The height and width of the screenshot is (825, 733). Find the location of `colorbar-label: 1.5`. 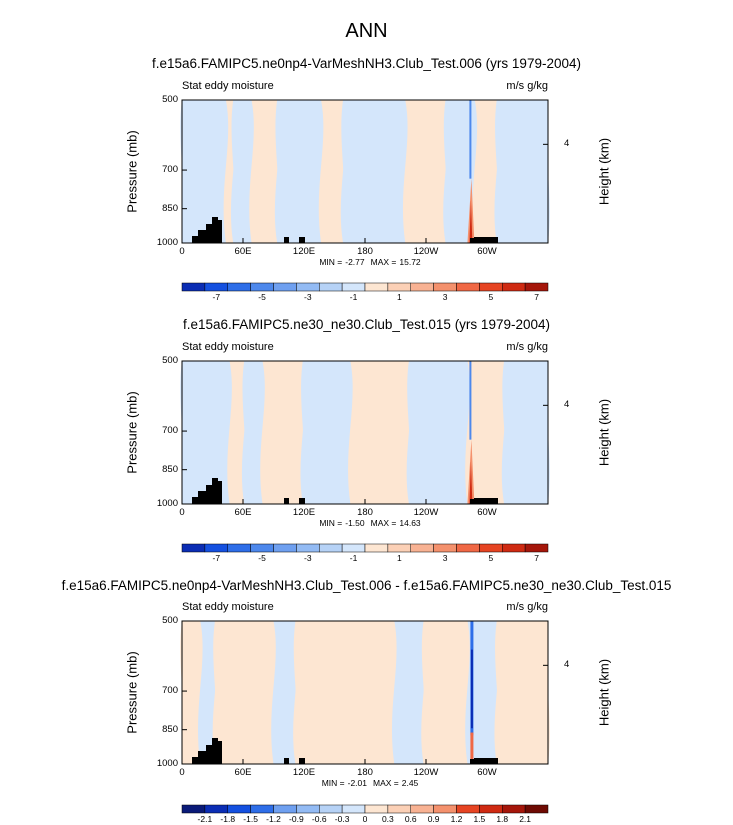

colorbar-label: 1.5 is located at coordinates (479, 819).